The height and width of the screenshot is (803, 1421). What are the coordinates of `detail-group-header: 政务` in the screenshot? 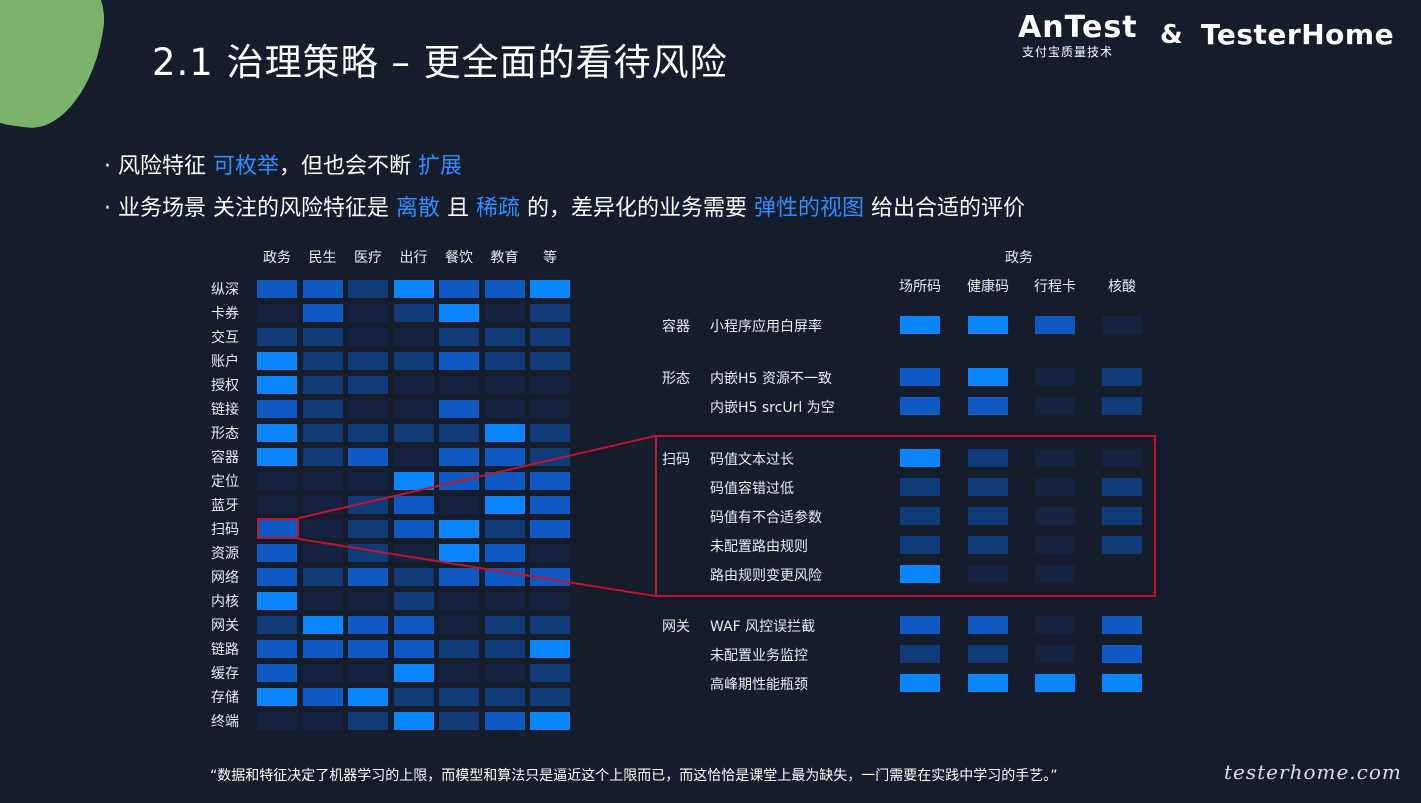 It's located at (1019, 258).